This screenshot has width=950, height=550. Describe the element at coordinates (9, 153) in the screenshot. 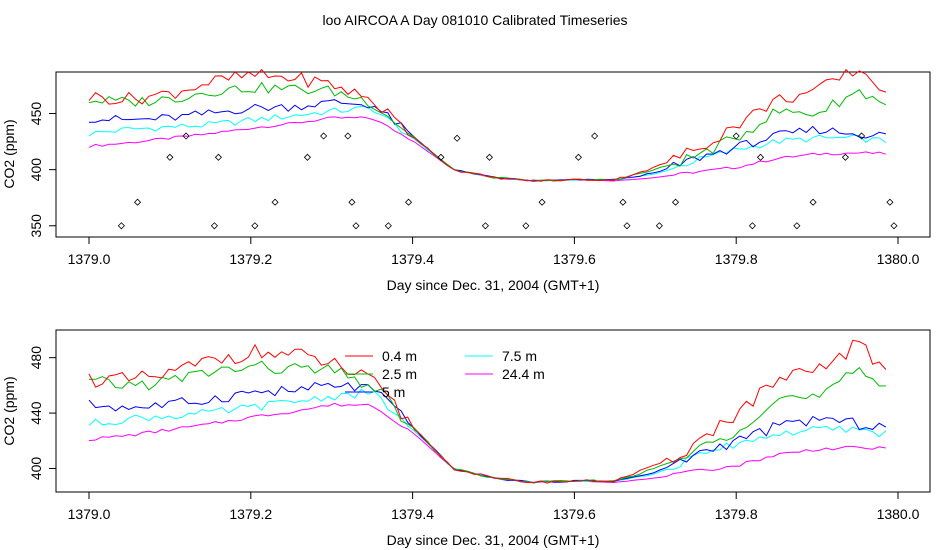

I see `panel-1-ylabel: CO2 (ppm)` at that location.